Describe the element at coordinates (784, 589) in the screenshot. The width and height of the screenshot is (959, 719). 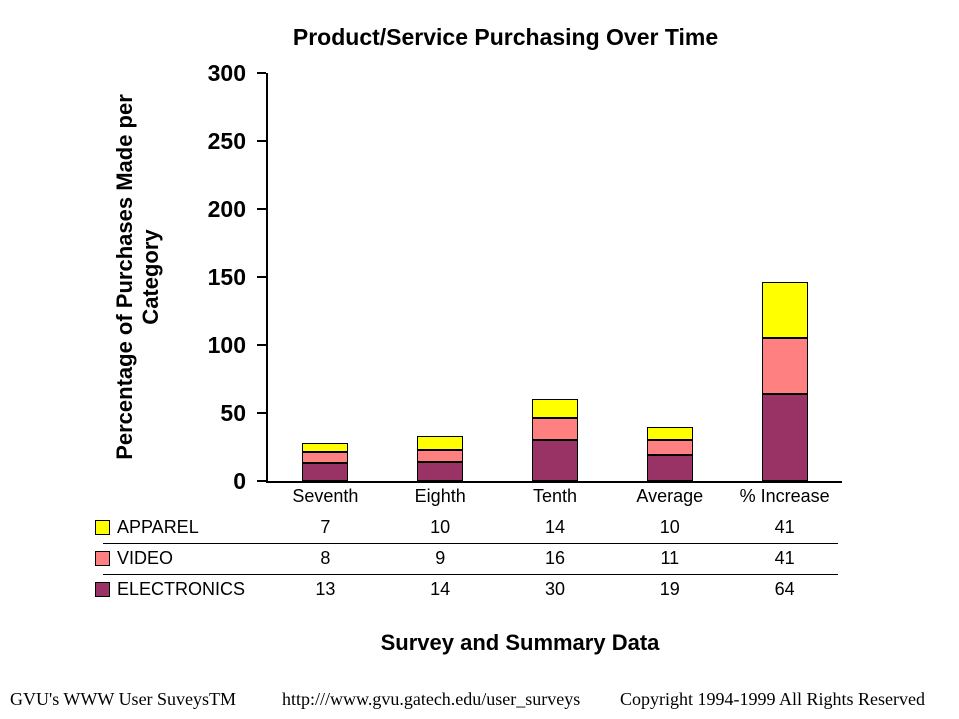
I see `table-value-cell: 64` at that location.